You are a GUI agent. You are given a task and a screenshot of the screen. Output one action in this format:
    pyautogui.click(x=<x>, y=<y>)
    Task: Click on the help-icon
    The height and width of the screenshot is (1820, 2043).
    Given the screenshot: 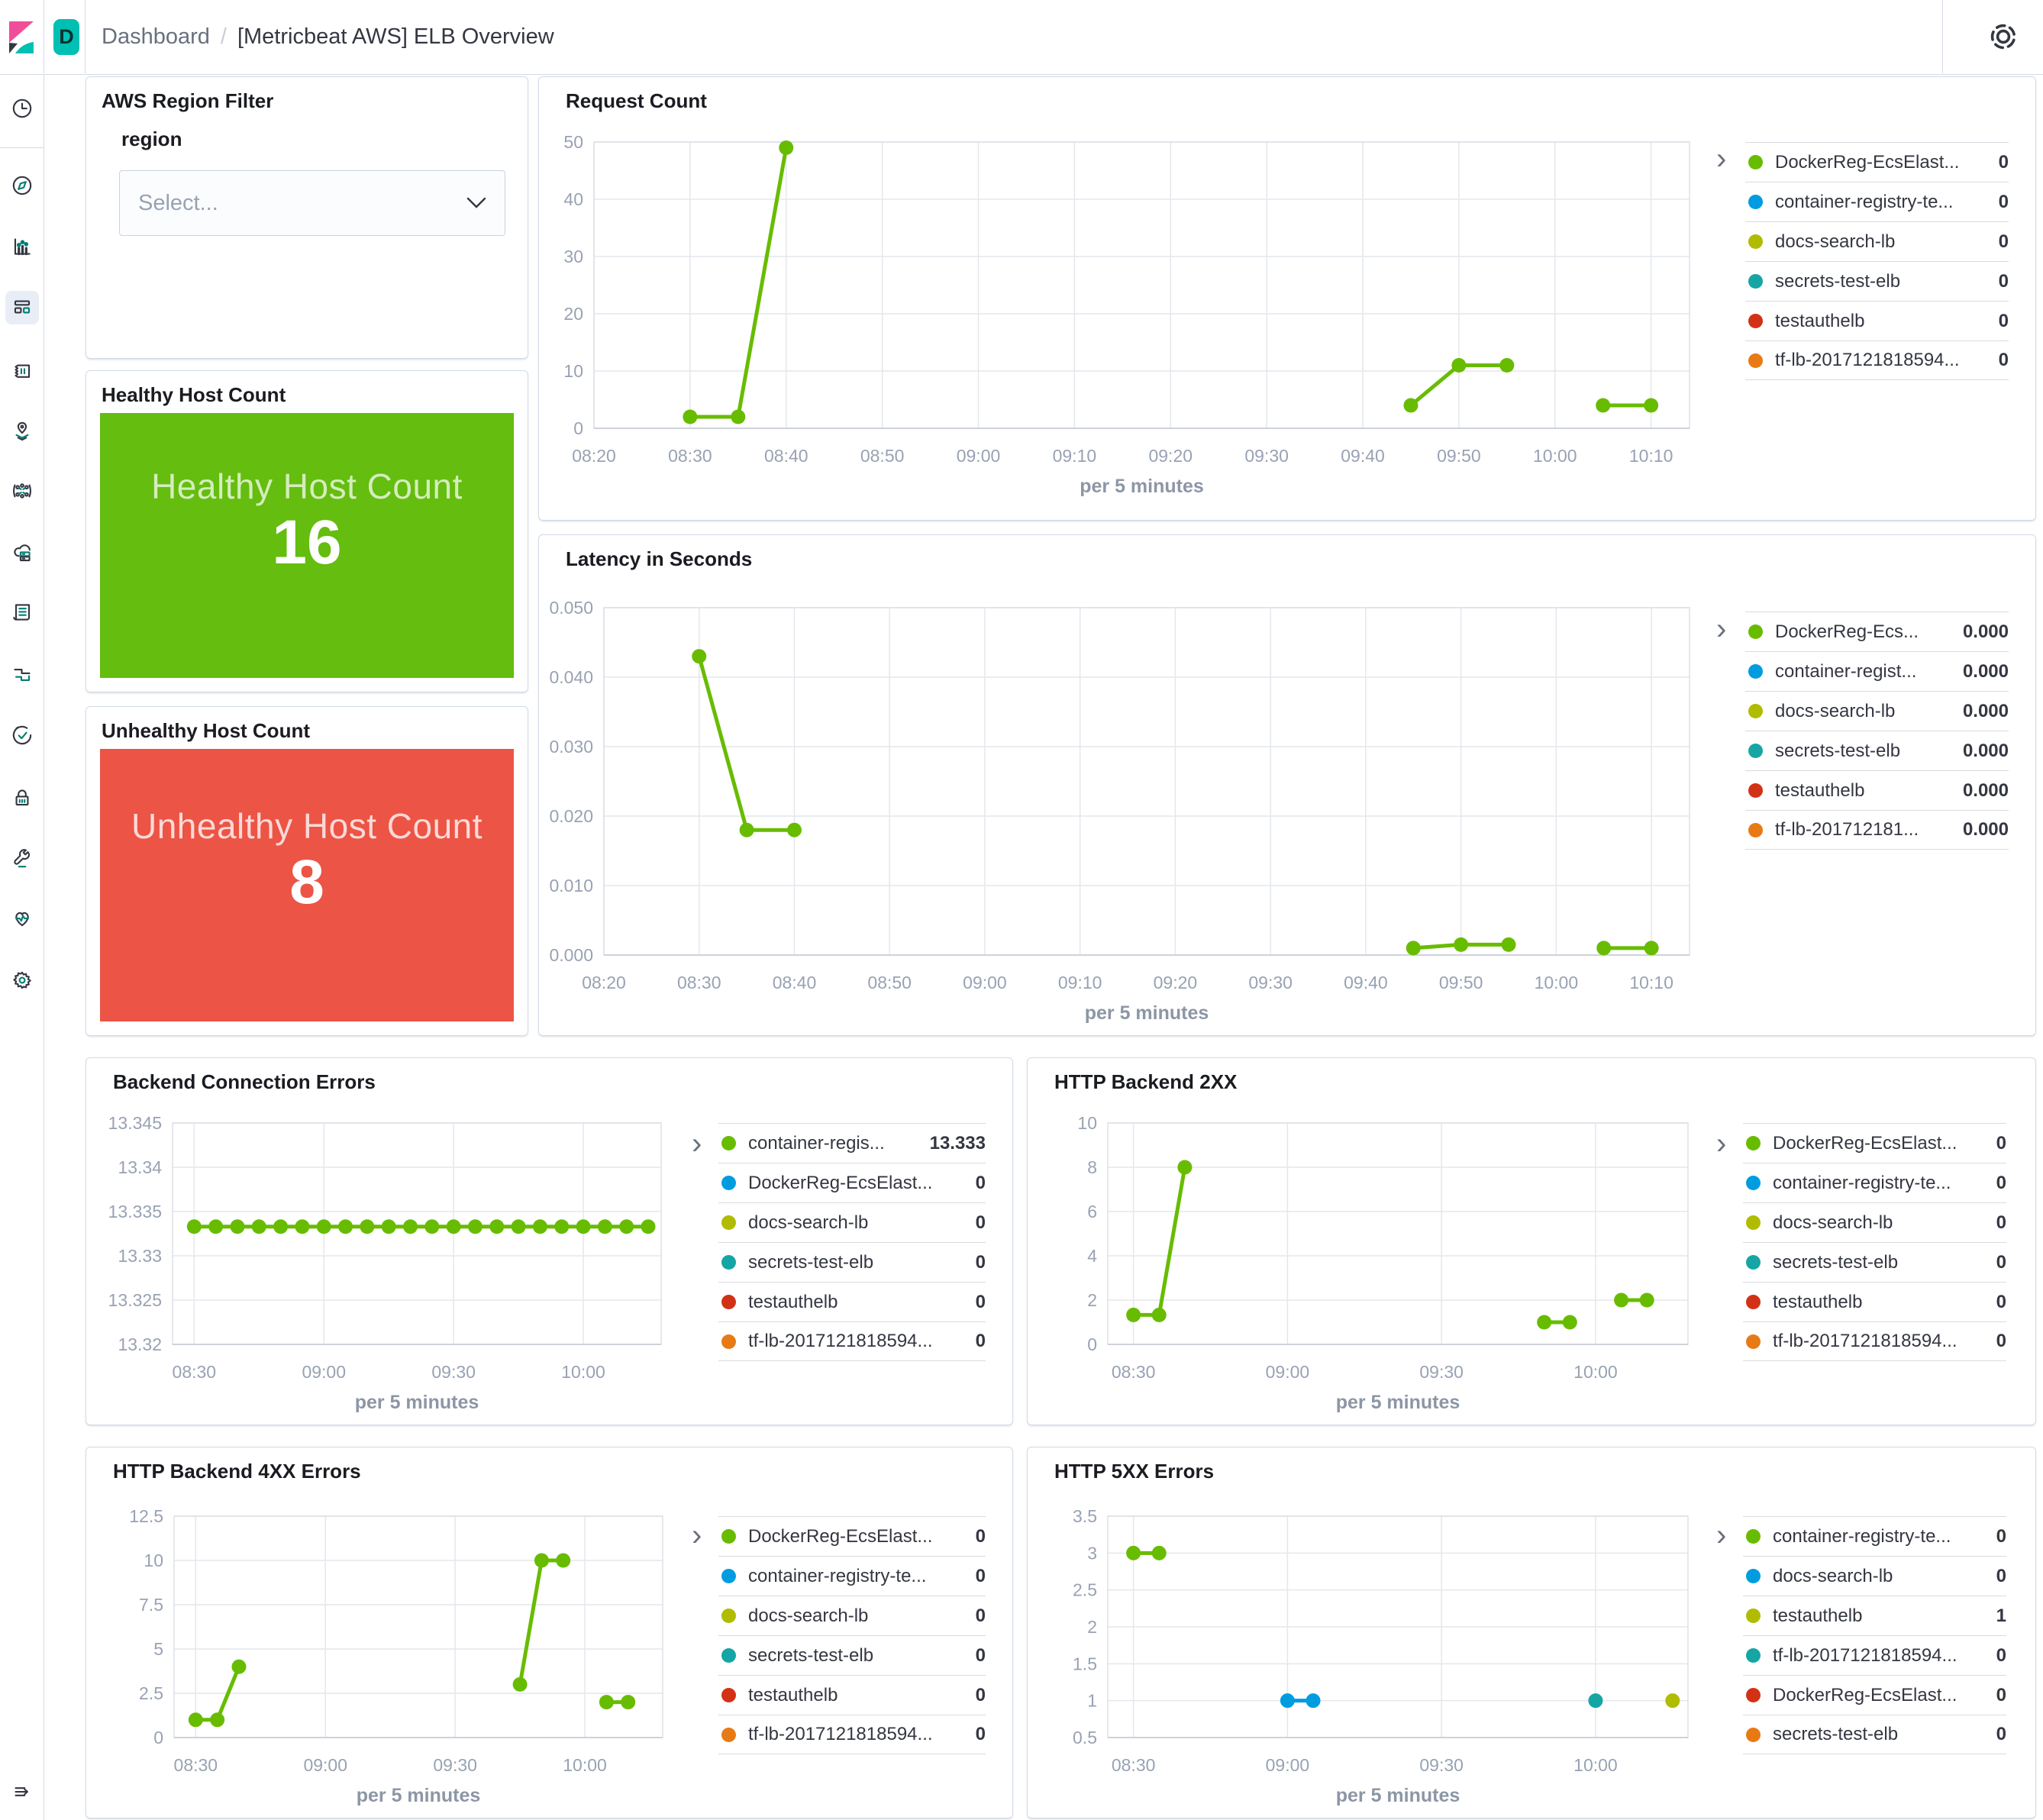 What is the action you would take?
    pyautogui.click(x=2003, y=36)
    